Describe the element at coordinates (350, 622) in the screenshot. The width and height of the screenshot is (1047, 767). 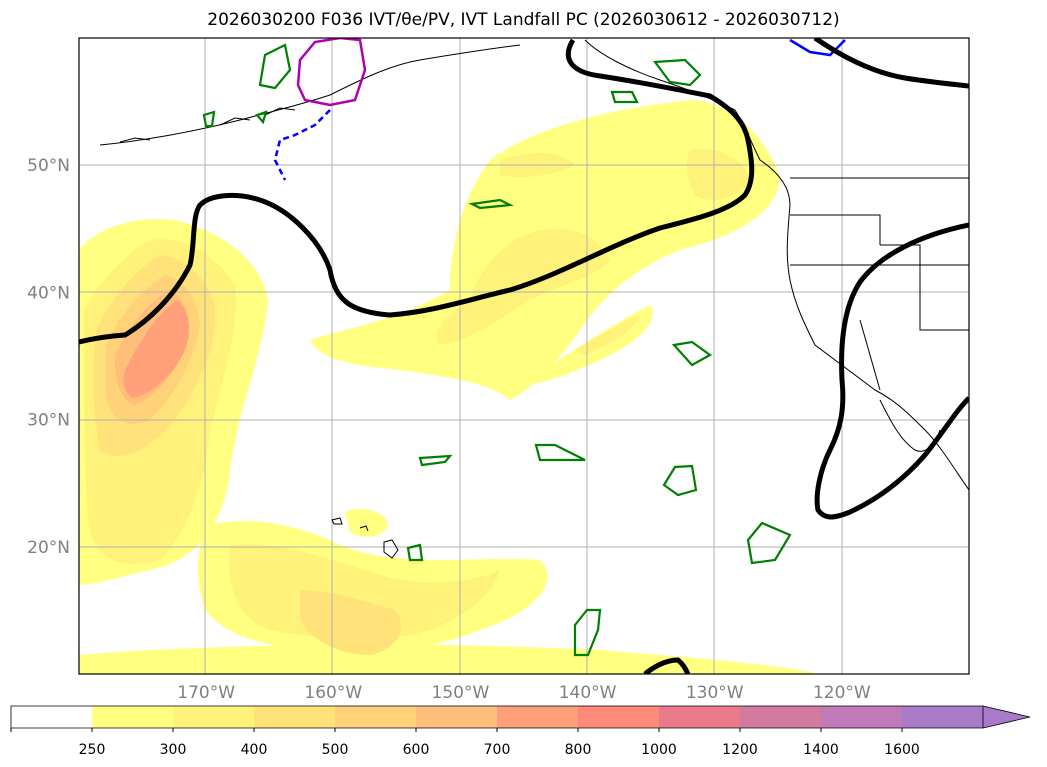
I see `ivt-400-south` at that location.